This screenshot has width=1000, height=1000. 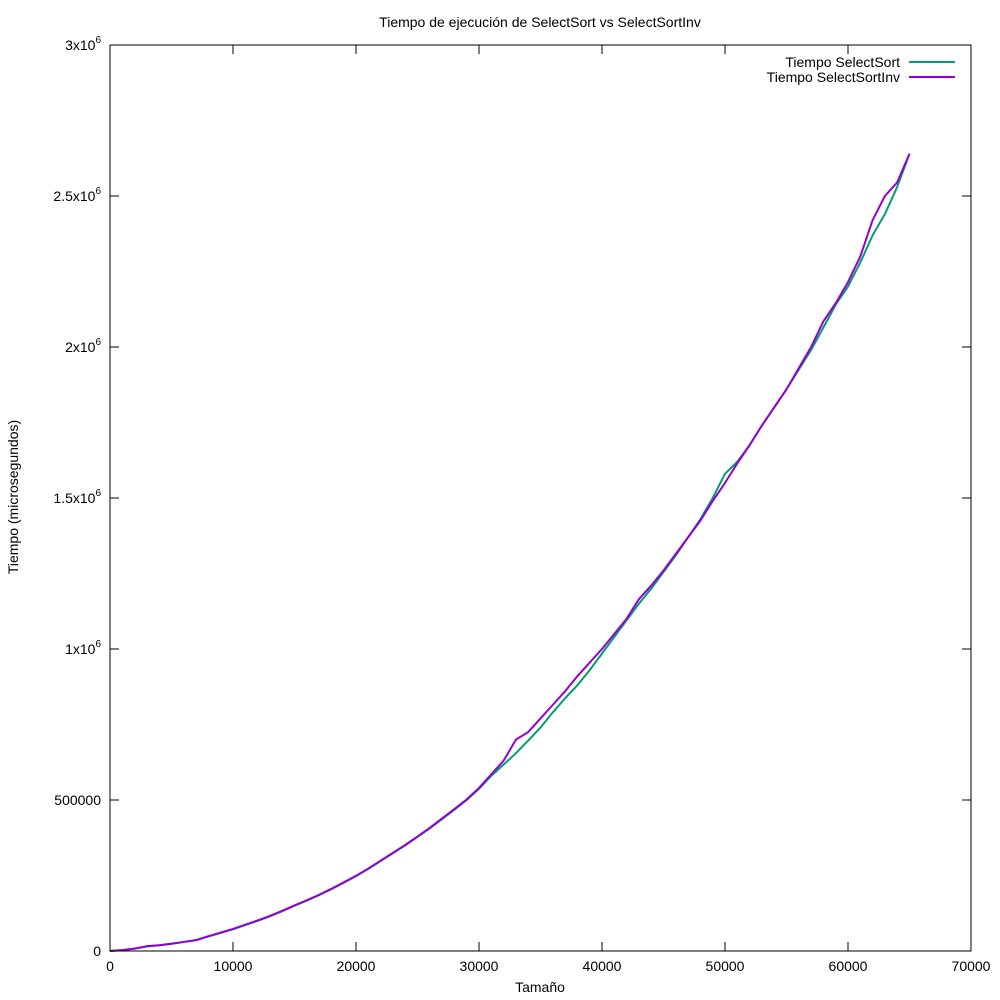 I want to click on y-tick-label: 1.5x10⁶, so click(x=77, y=497).